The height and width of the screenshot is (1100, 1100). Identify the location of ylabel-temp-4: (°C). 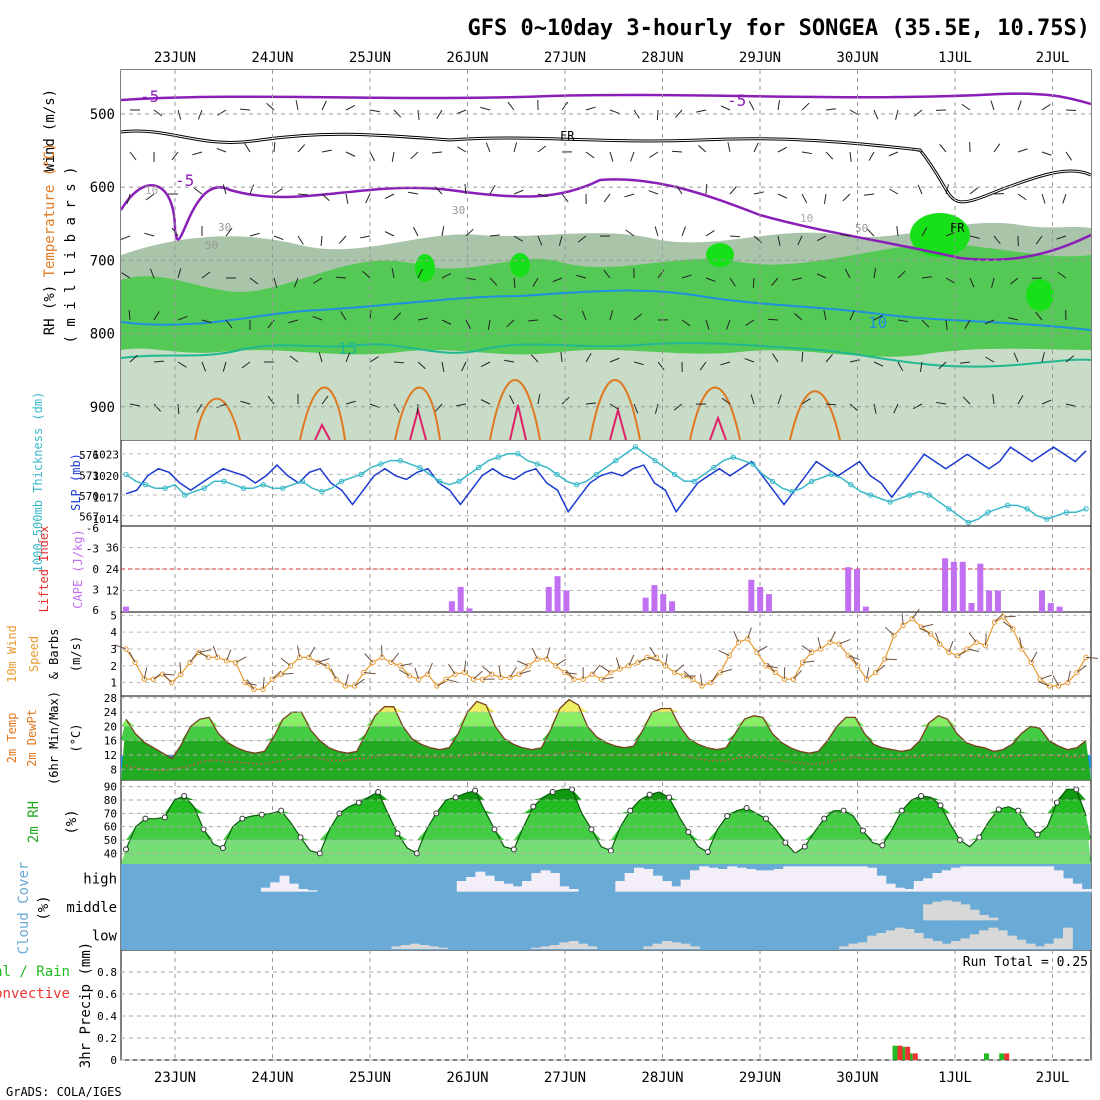
(76, 738).